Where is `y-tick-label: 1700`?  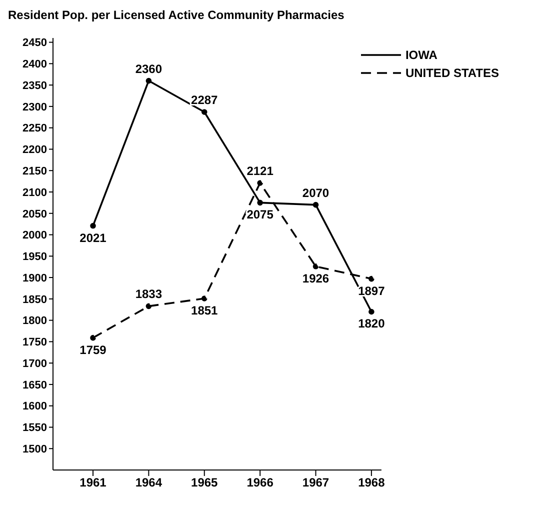
y-tick-label: 1700 is located at coordinates (34, 364).